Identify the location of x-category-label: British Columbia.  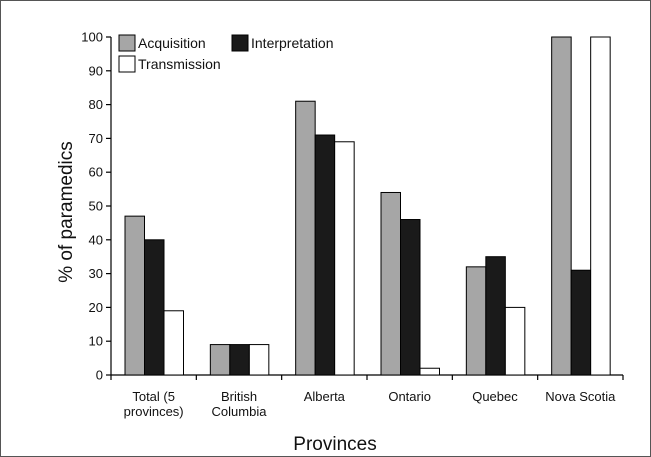
(240, 404).